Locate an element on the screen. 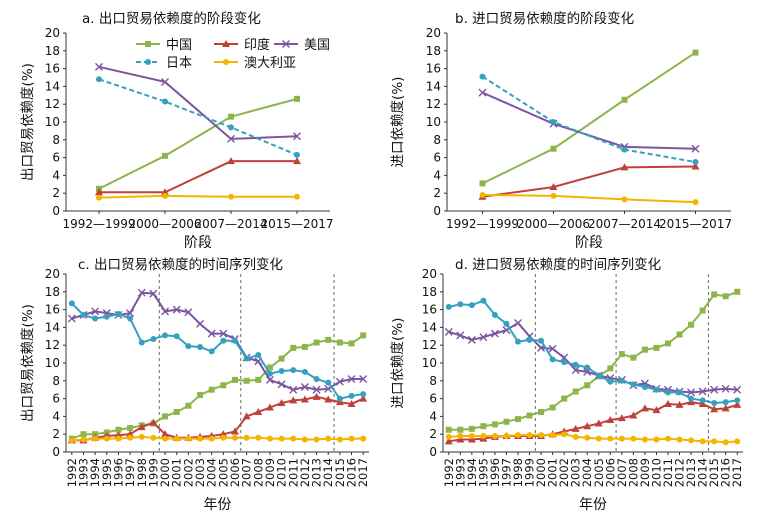 This screenshot has width=763, height=517. y-axis-label: 出口贸易依赖度(%) is located at coordinates (28, 122).